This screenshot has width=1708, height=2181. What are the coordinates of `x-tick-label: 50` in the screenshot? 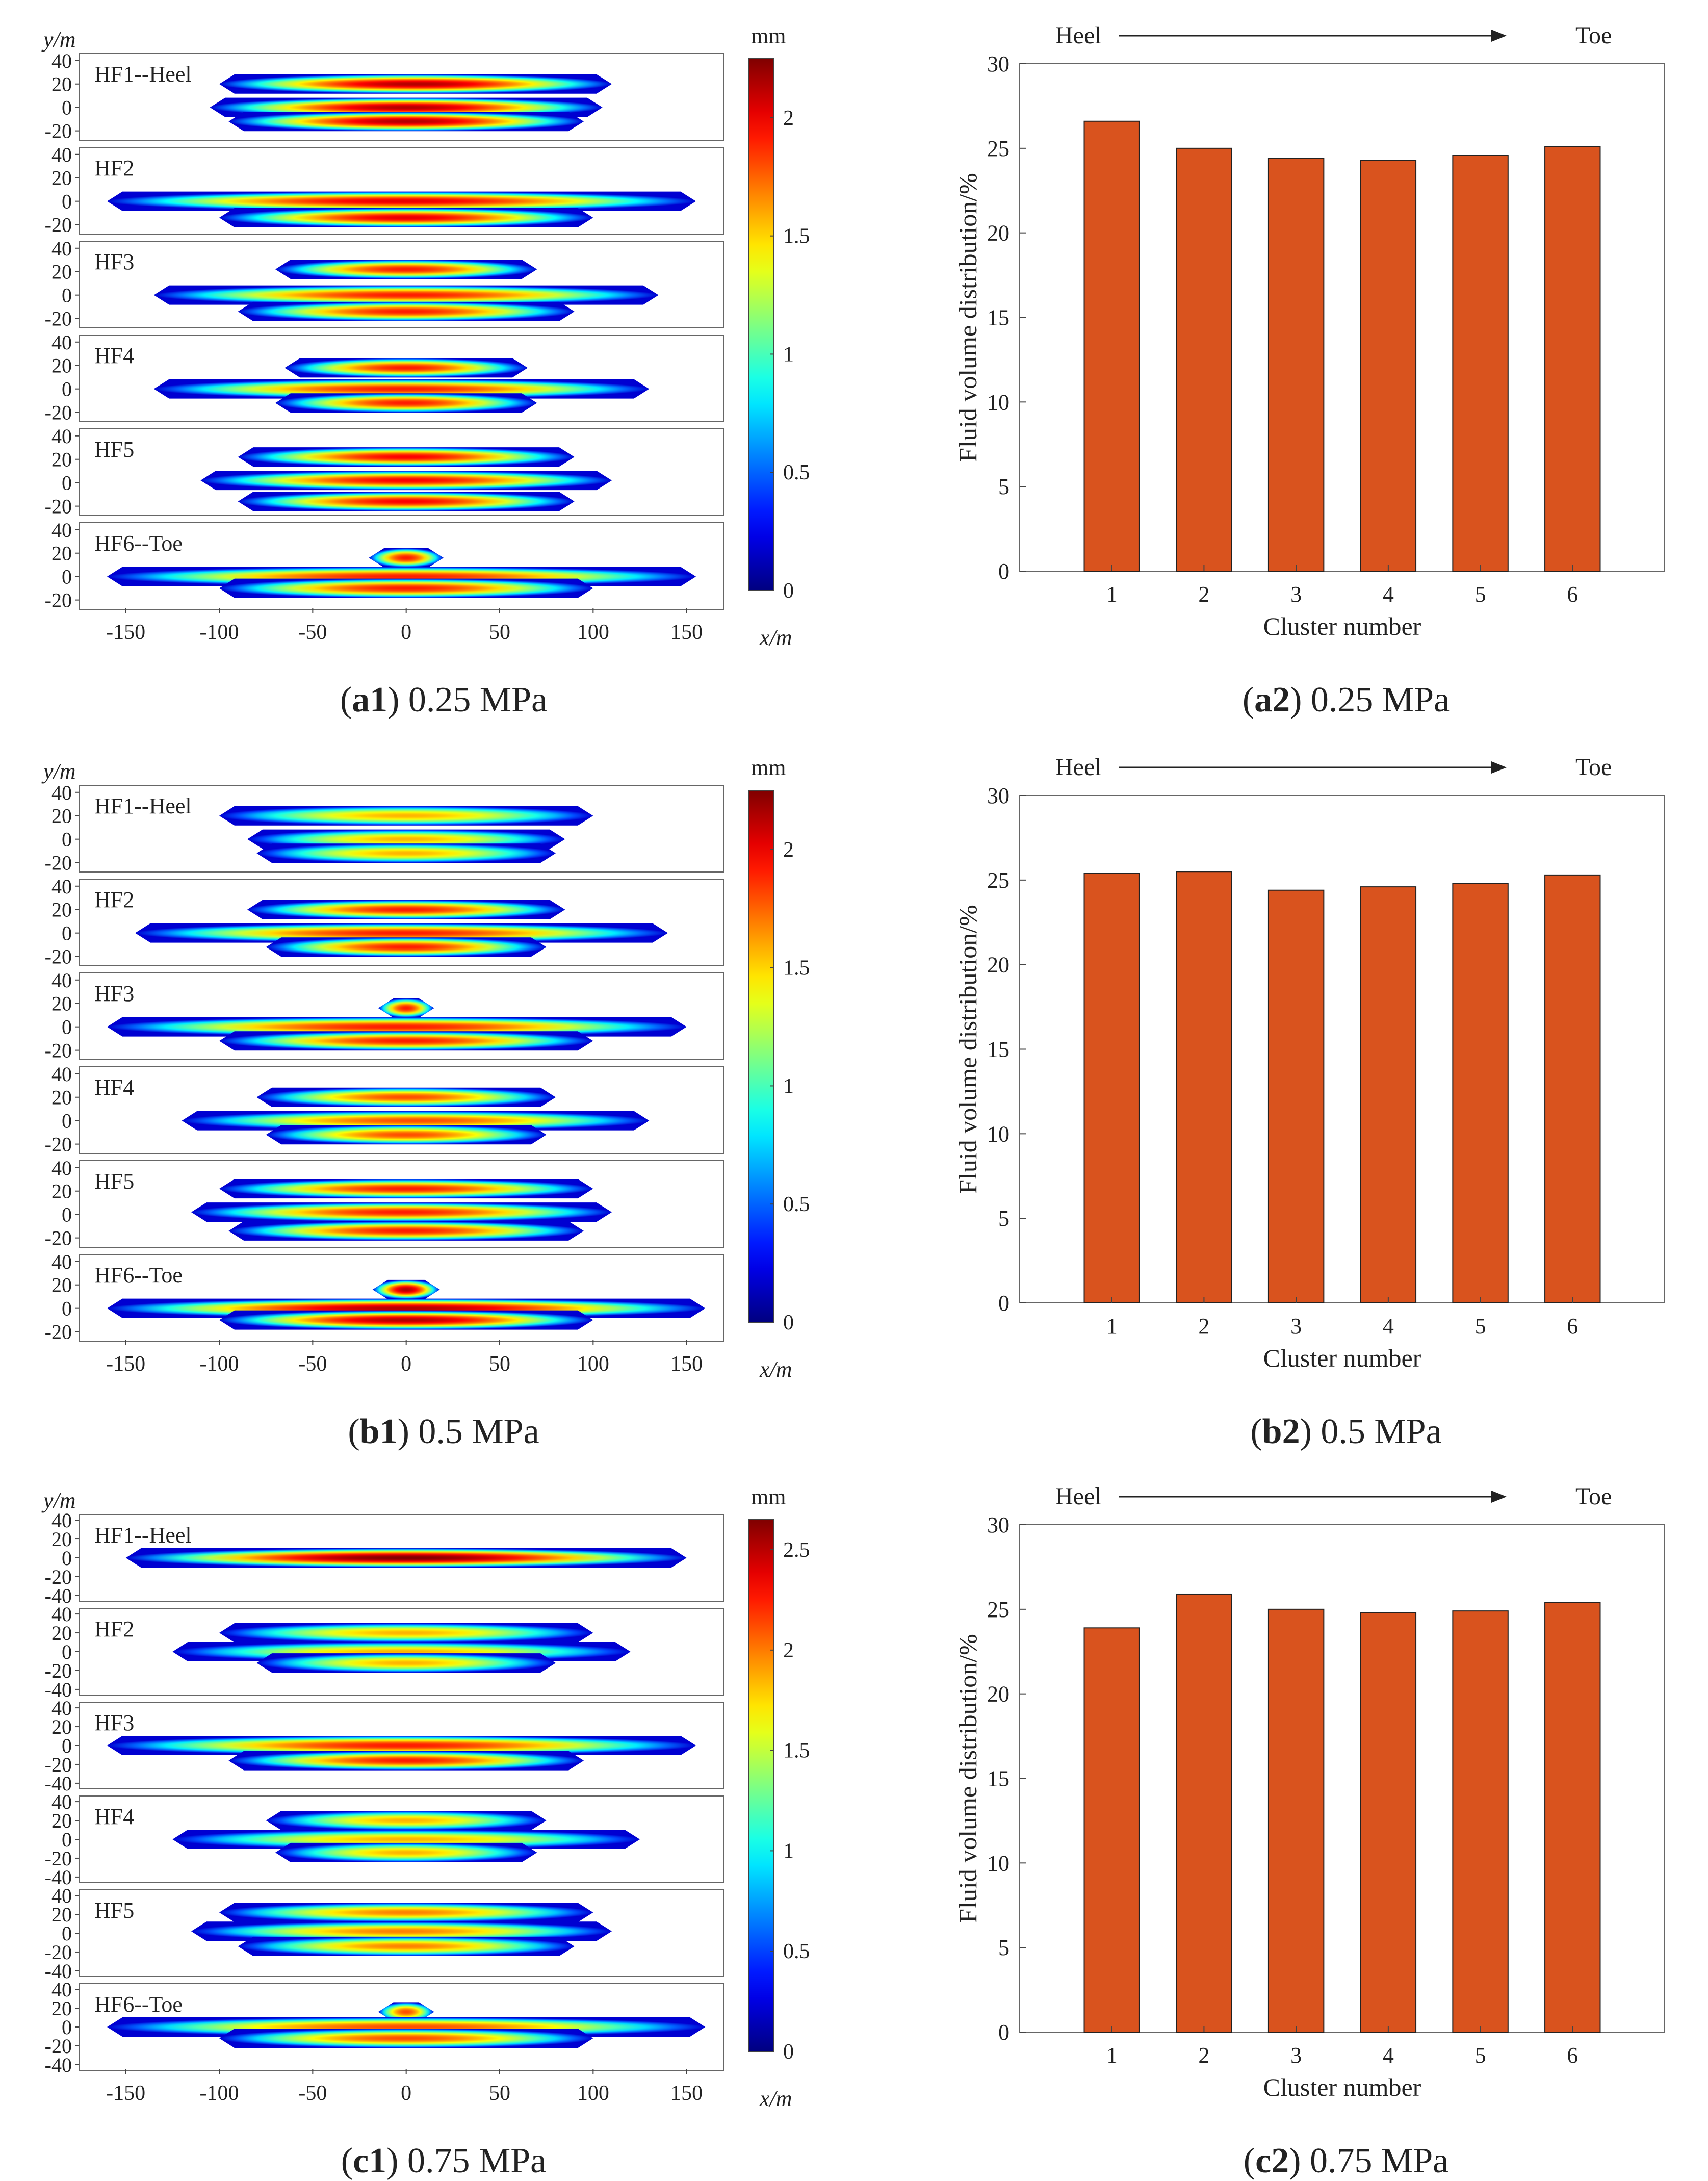 It's located at (499, 1364).